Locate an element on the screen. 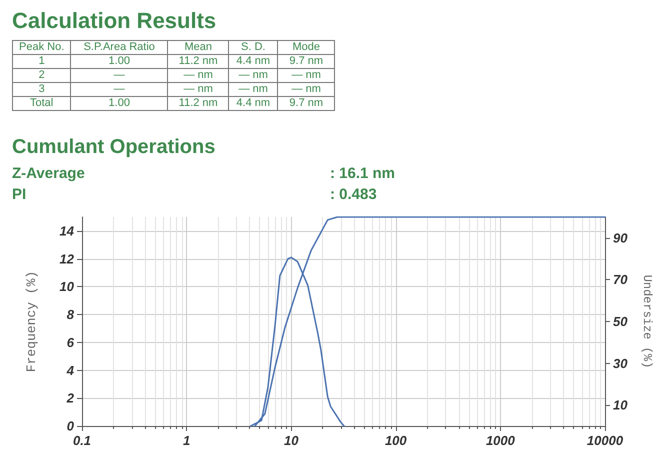 The image size is (661, 457). text: : 0.483 is located at coordinates (353, 194).